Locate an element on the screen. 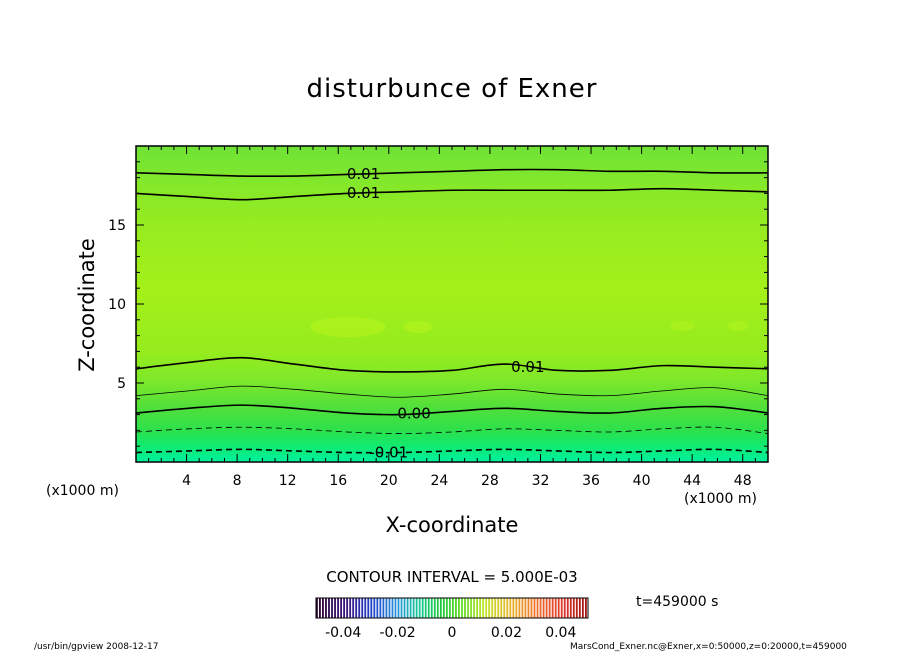 Image resolution: width=904 pixels, height=654 pixels. colorbar-tick-label: 0.02 is located at coordinates (506, 633).